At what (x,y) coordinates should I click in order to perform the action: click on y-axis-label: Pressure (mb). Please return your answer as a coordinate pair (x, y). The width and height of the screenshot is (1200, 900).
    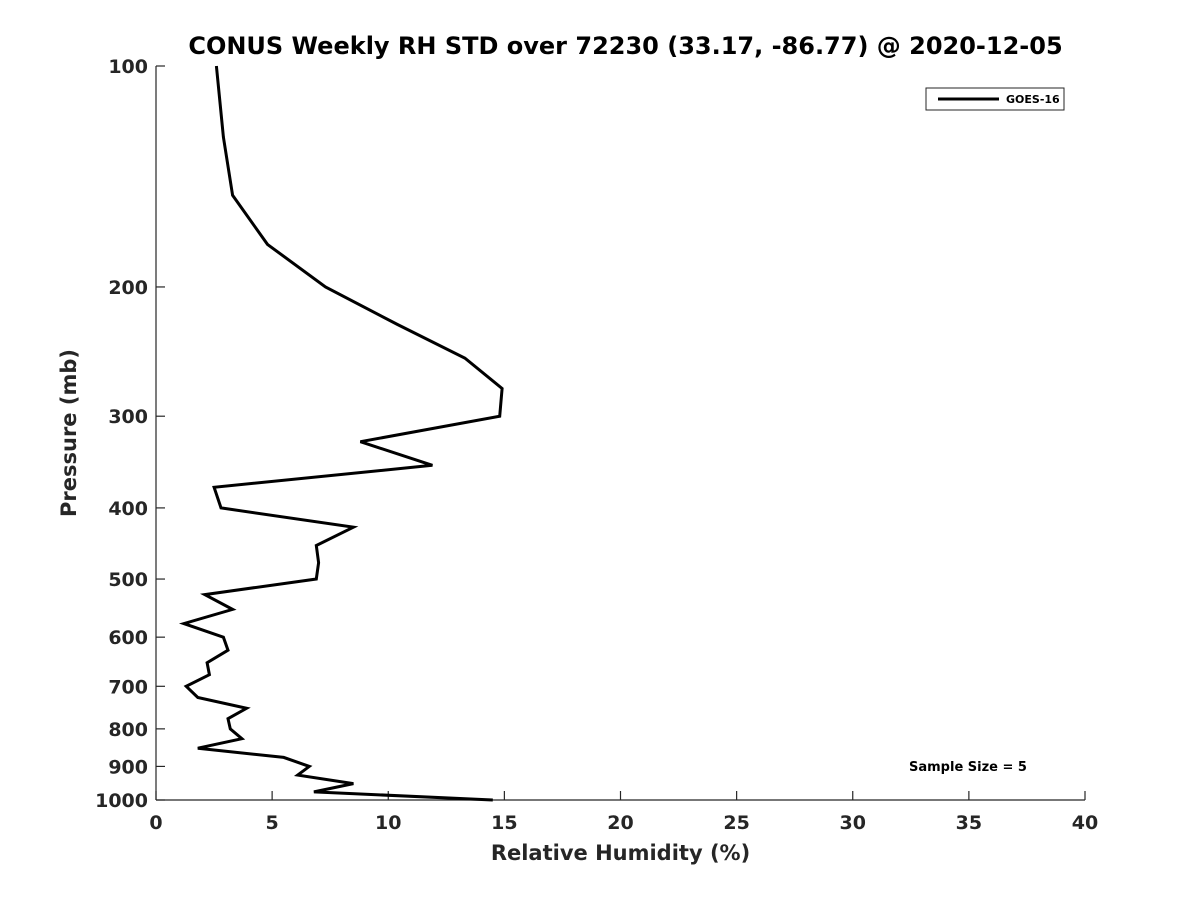
    Looking at the image, I should click on (69, 433).